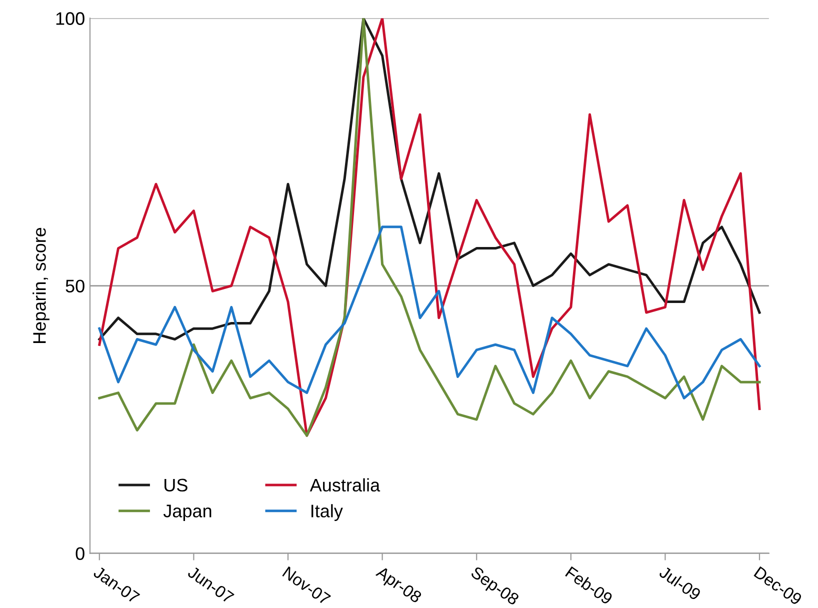 This screenshot has width=818, height=608. What do you see at coordinates (41, 285) in the screenshot?
I see `y-axis-title: Heparin, score` at bounding box center [41, 285].